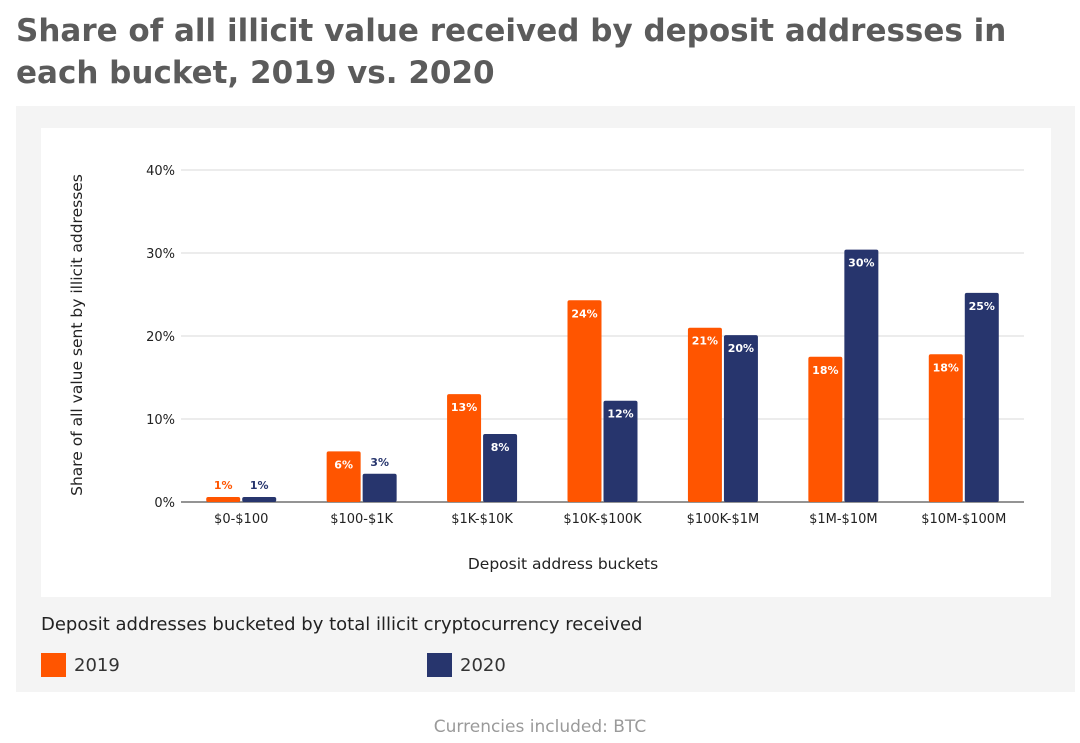  What do you see at coordinates (705, 341) in the screenshot?
I see `data-label: 21%` at bounding box center [705, 341].